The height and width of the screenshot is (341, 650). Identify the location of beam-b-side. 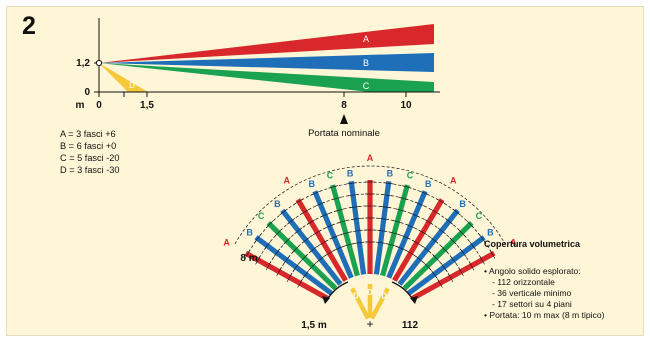
(266, 62).